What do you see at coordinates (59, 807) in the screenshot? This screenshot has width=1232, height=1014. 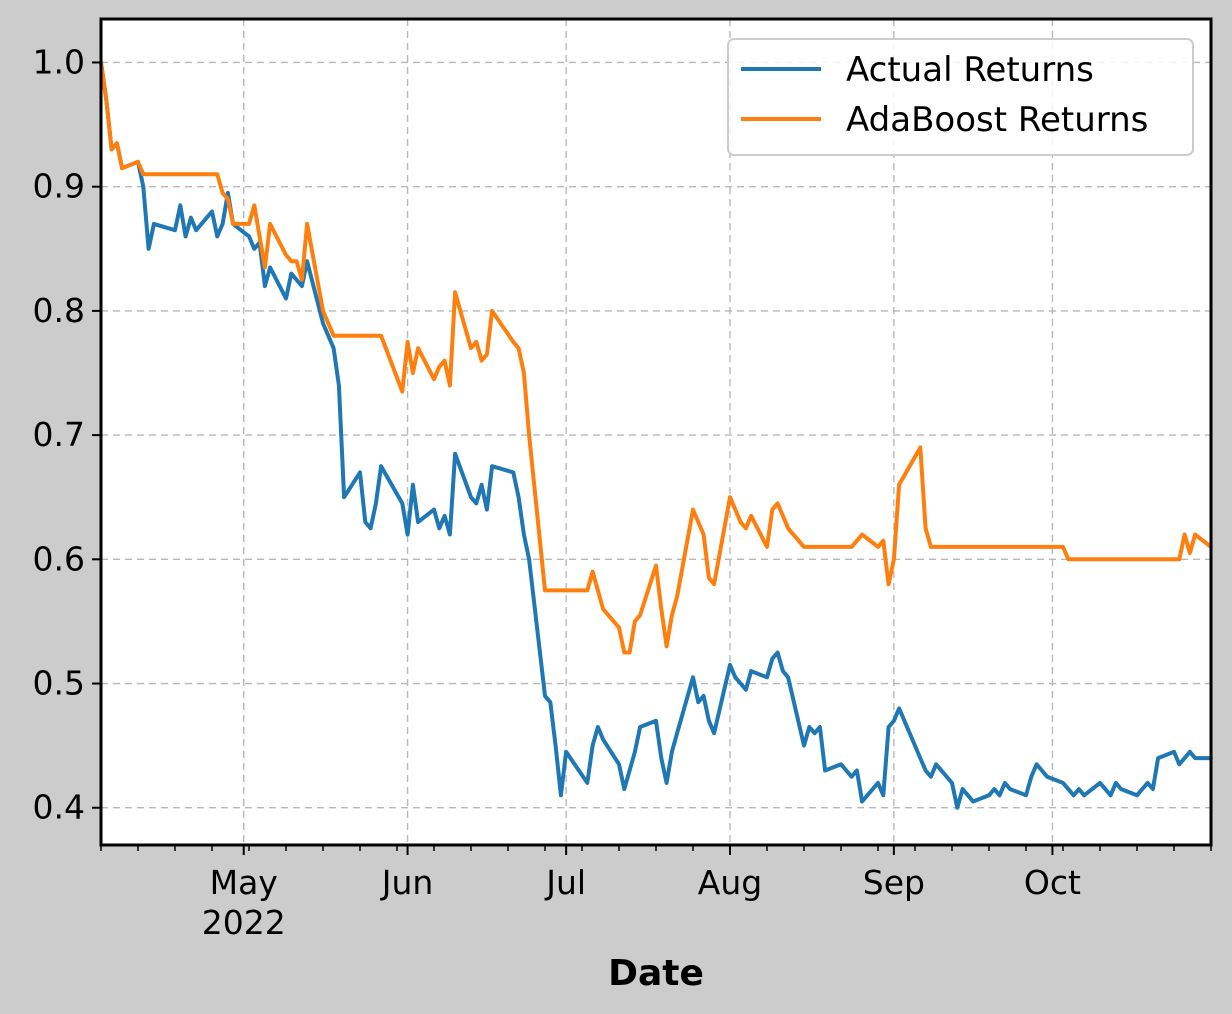 I see `y-tick-label: 0.4` at bounding box center [59, 807].